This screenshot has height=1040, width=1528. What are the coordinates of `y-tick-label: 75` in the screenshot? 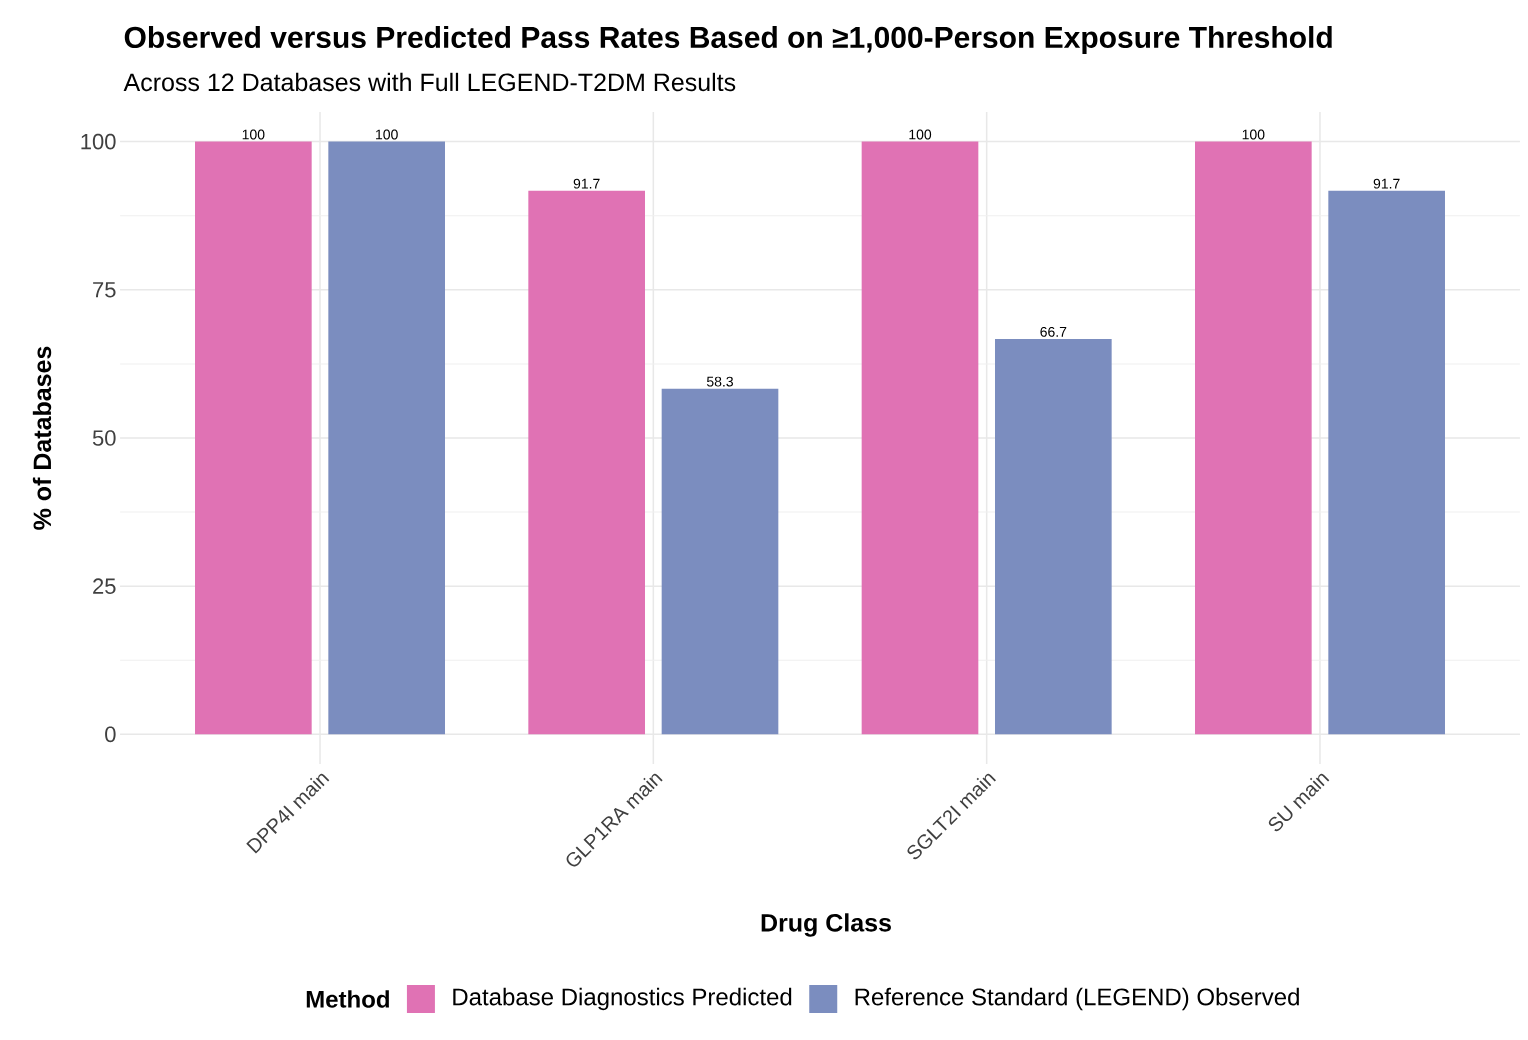 It's located at (104, 290).